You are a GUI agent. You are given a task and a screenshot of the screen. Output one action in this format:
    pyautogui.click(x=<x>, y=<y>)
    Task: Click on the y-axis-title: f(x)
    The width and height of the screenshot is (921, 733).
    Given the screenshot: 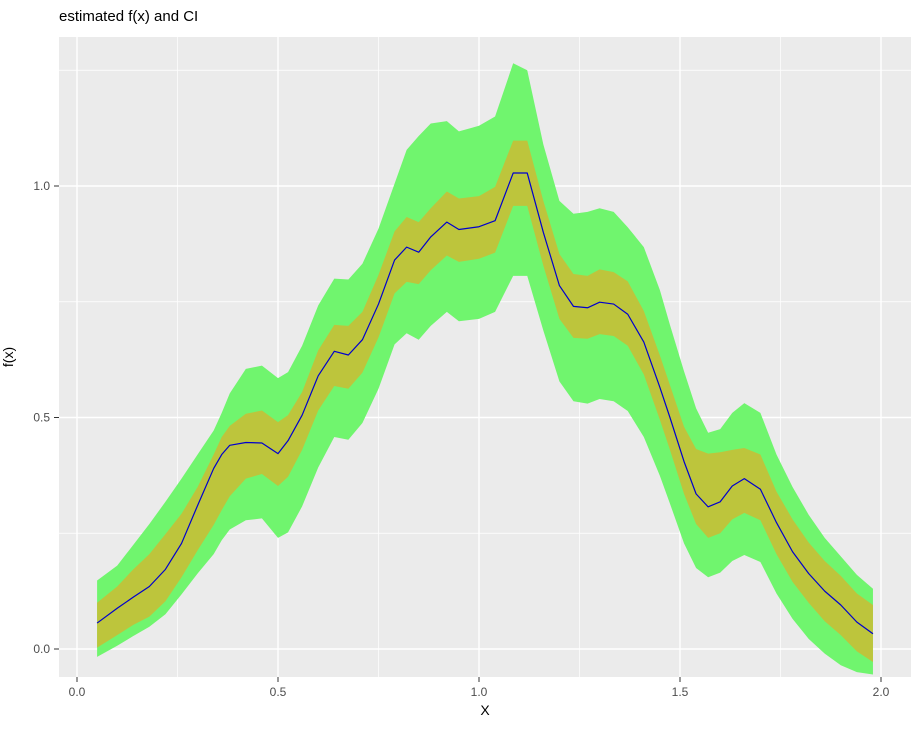 What is the action you would take?
    pyautogui.click(x=8, y=357)
    